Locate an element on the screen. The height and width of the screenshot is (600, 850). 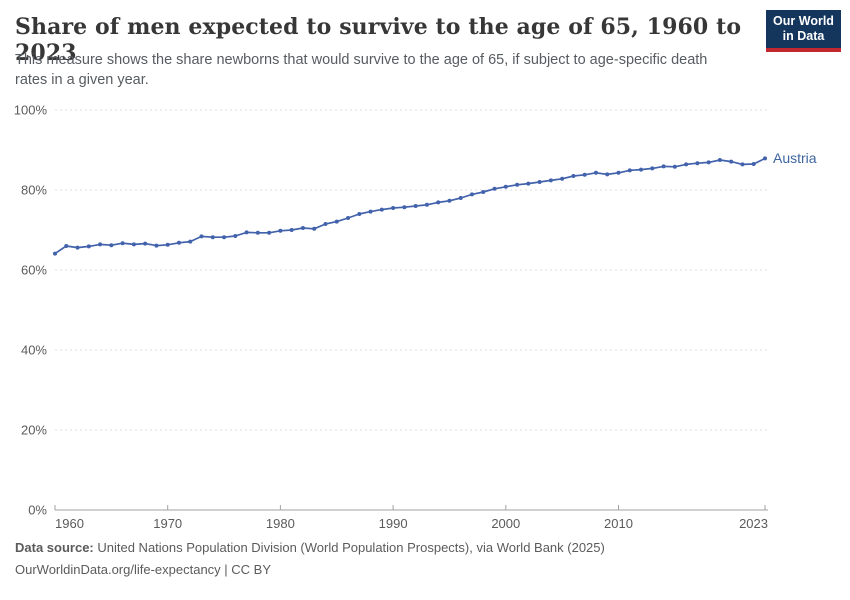
y-axis-tick-label: 0% is located at coordinates (37, 510).